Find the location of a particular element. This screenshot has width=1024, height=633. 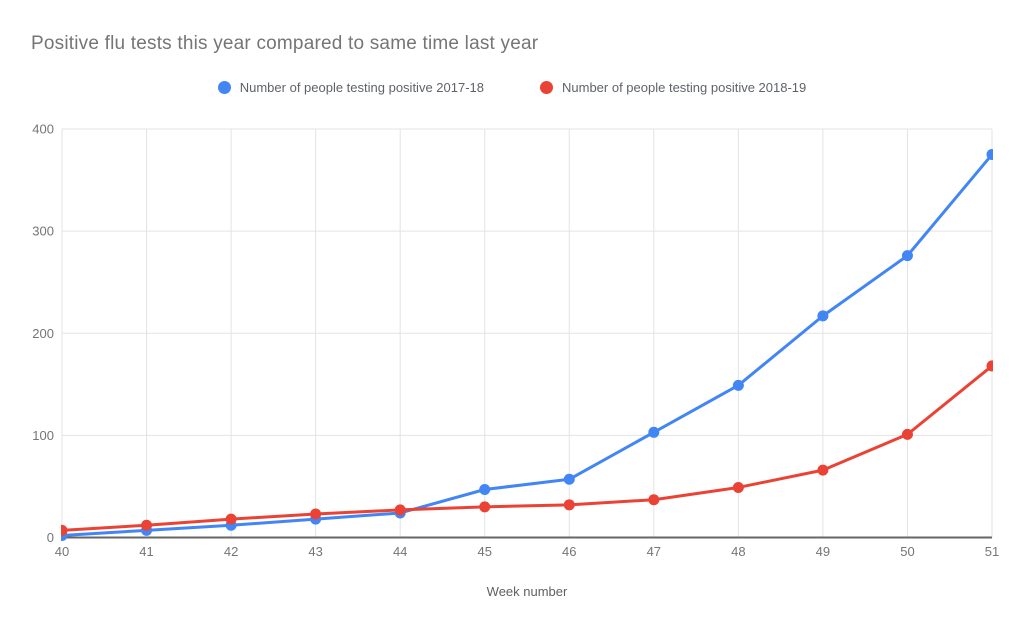

x-tick-label: 51 is located at coordinates (992, 551).